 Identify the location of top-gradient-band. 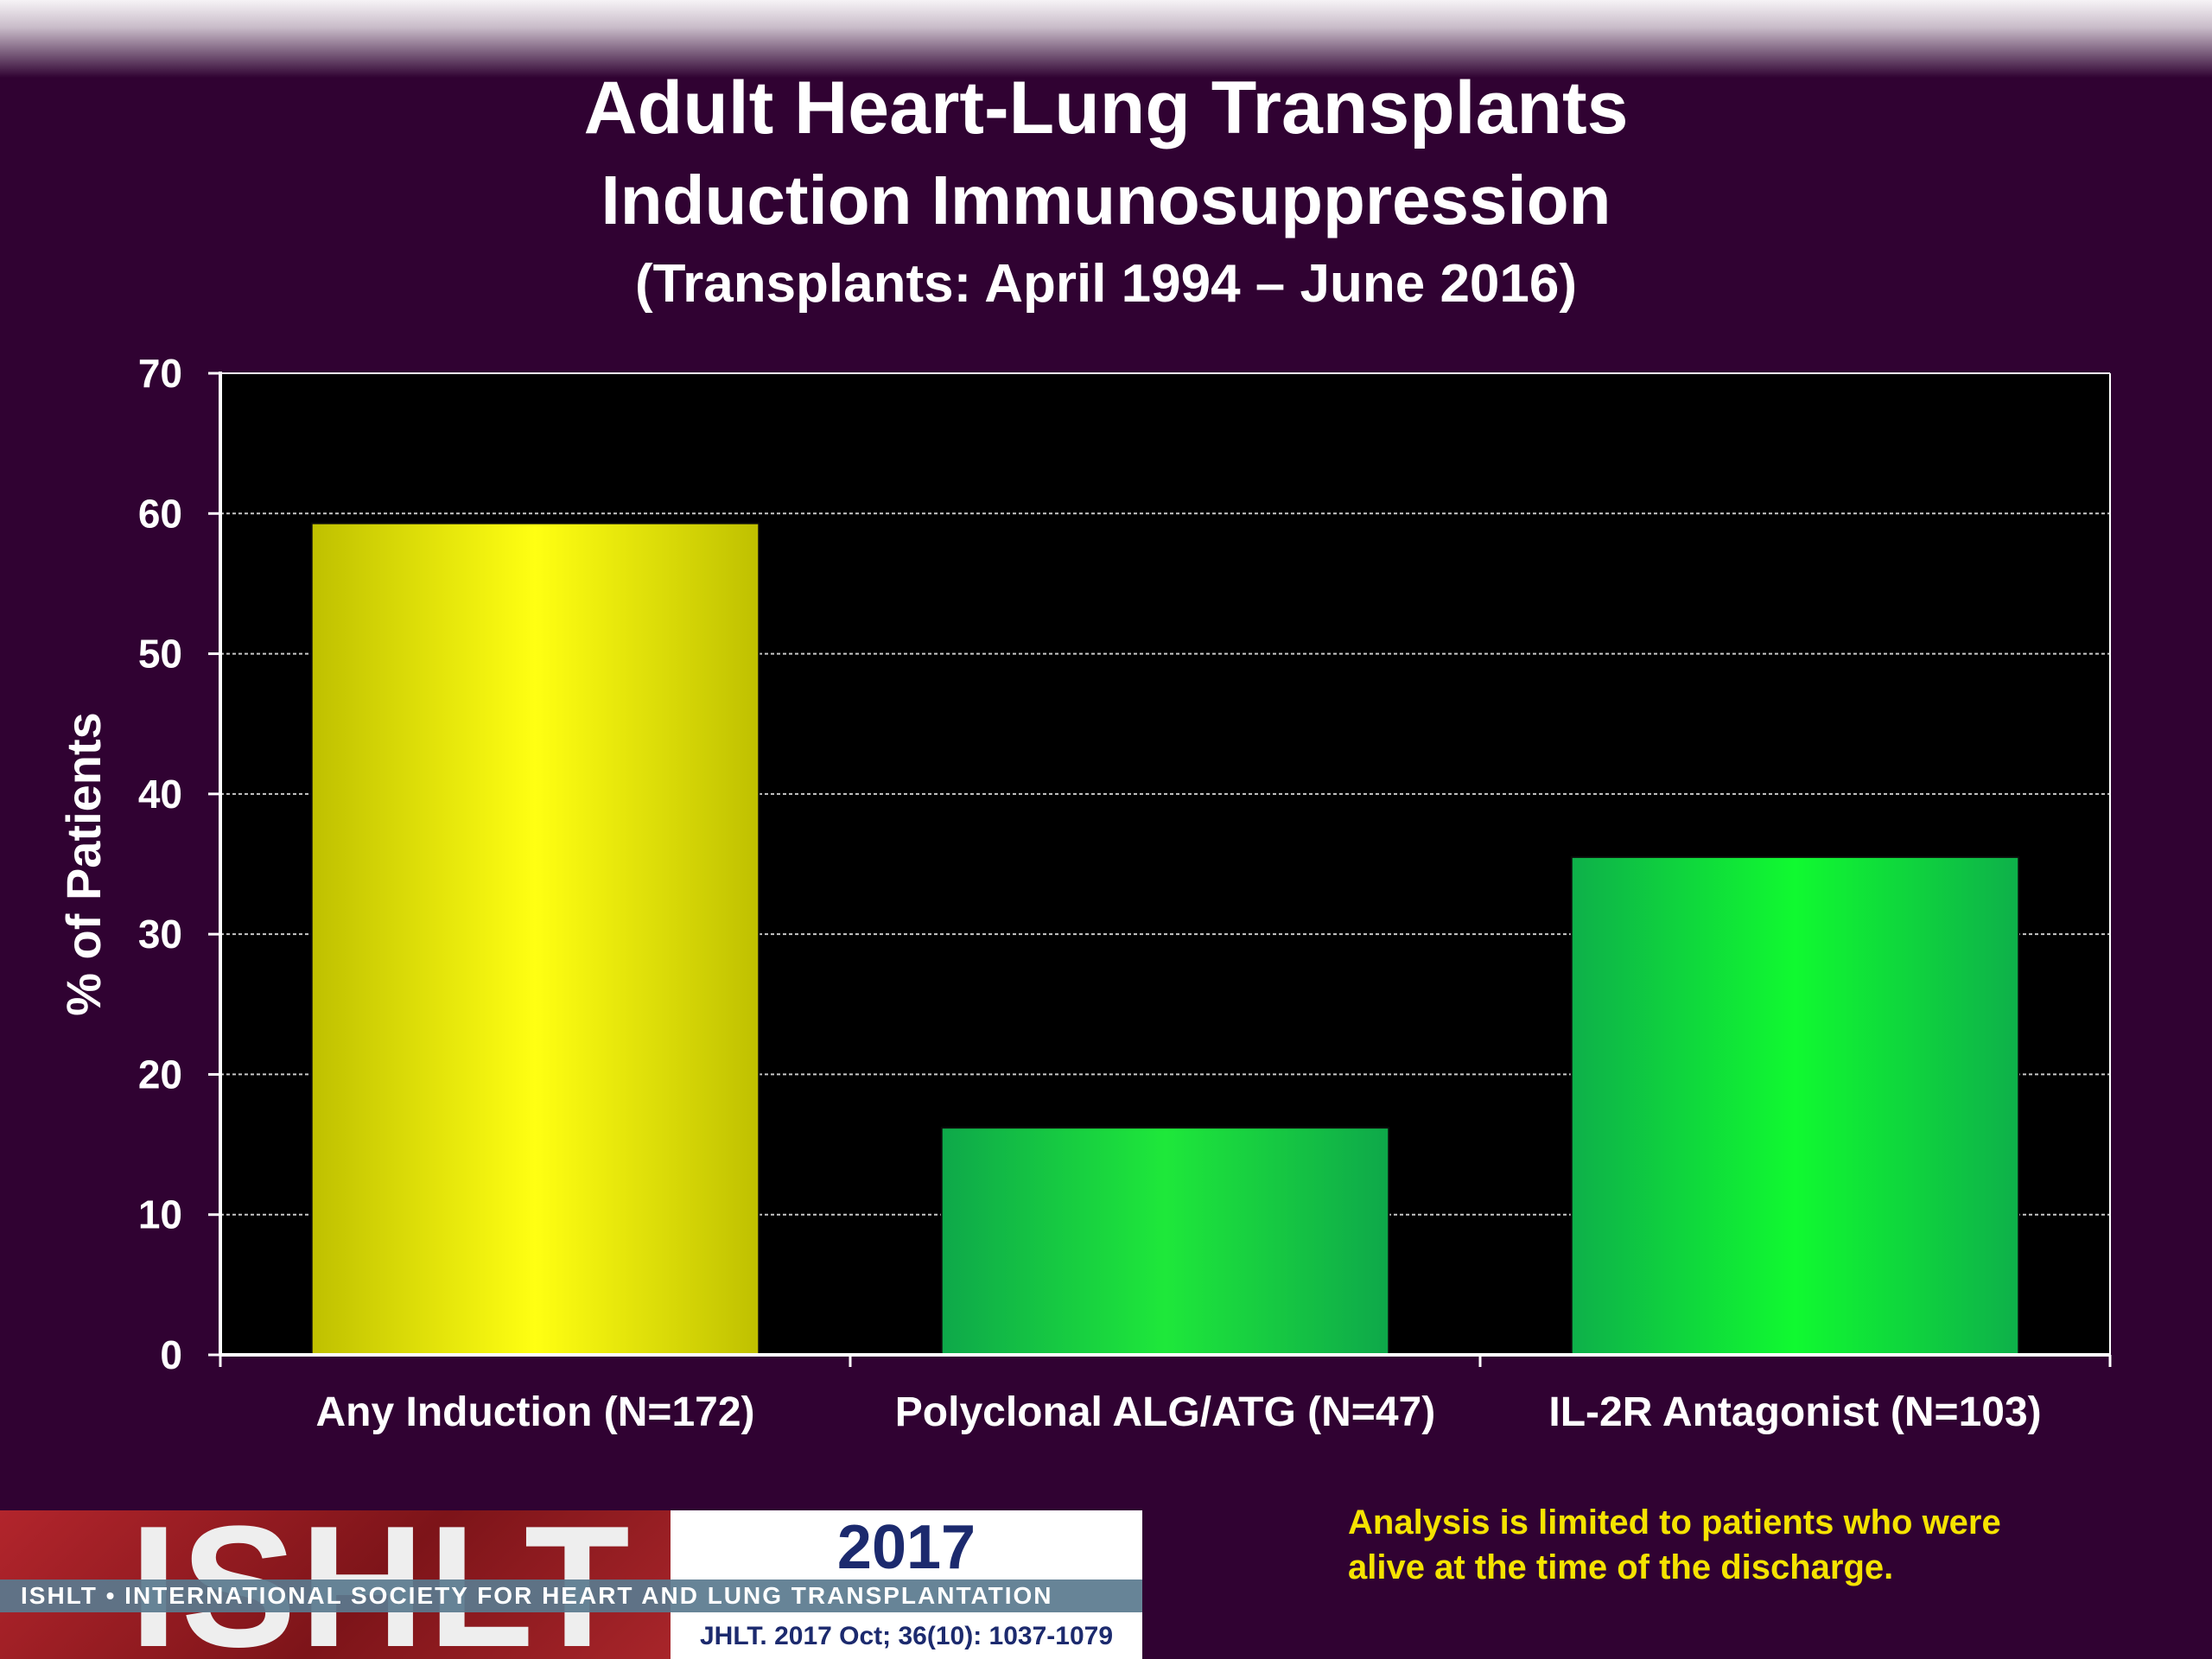
(1106, 39).